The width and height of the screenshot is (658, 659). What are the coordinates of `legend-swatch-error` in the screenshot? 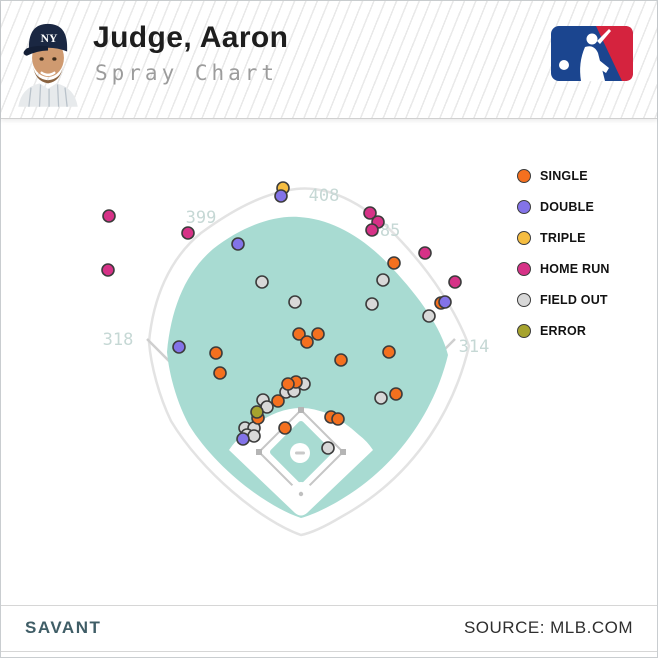 It's located at (524, 331).